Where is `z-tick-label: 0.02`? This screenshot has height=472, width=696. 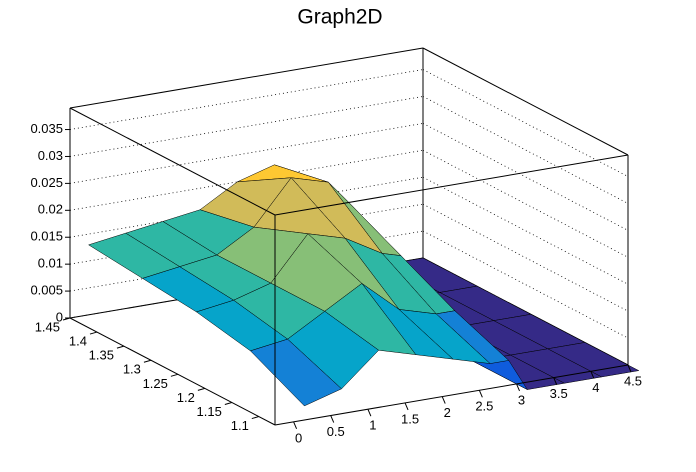
z-tick-label: 0.02 is located at coordinates (50, 209).